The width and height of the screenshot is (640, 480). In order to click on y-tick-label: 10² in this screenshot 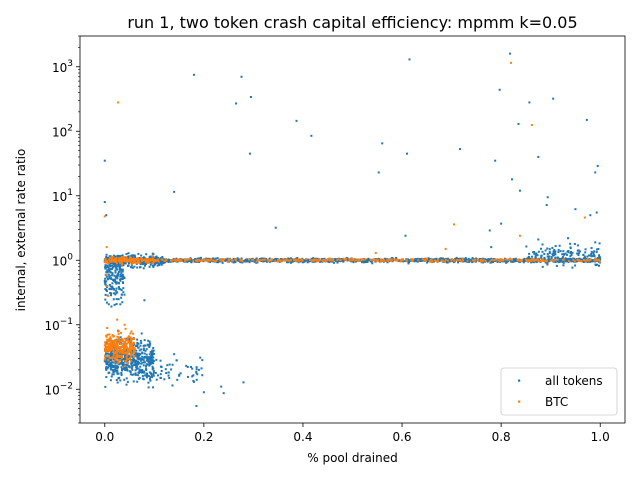, I will do `click(62, 131)`.